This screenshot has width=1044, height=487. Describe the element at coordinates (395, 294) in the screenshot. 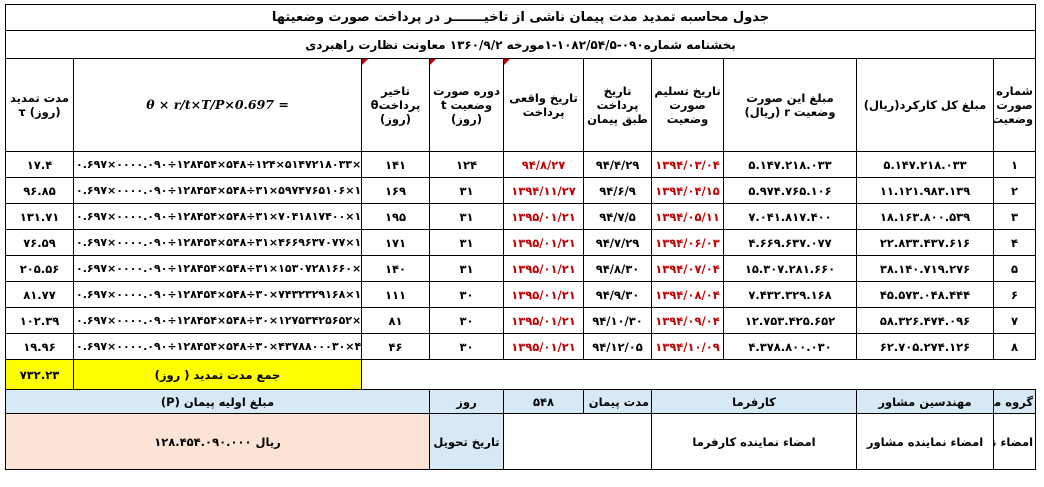

I see `cell-delay: ۱۱۱` at that location.